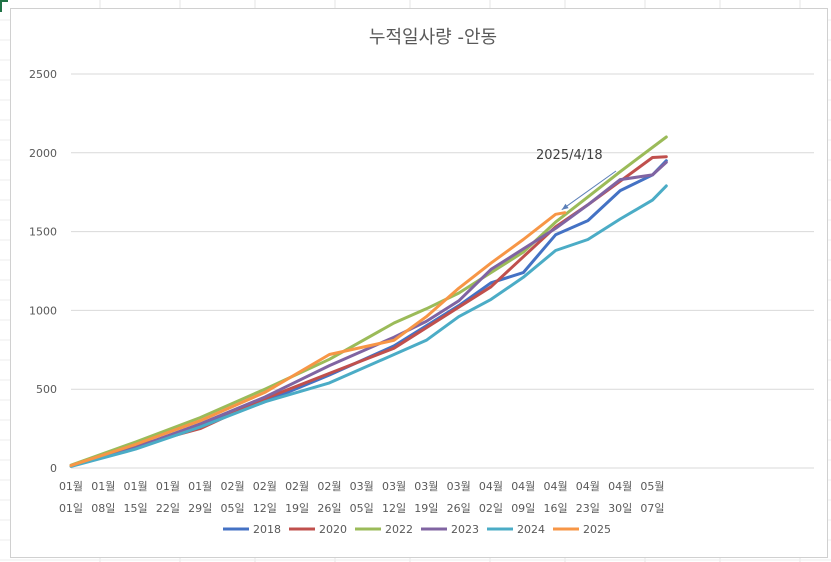  I want to click on y-axis-ticks: 0 500 1000 1500 2000 2500, so click(43, 271).